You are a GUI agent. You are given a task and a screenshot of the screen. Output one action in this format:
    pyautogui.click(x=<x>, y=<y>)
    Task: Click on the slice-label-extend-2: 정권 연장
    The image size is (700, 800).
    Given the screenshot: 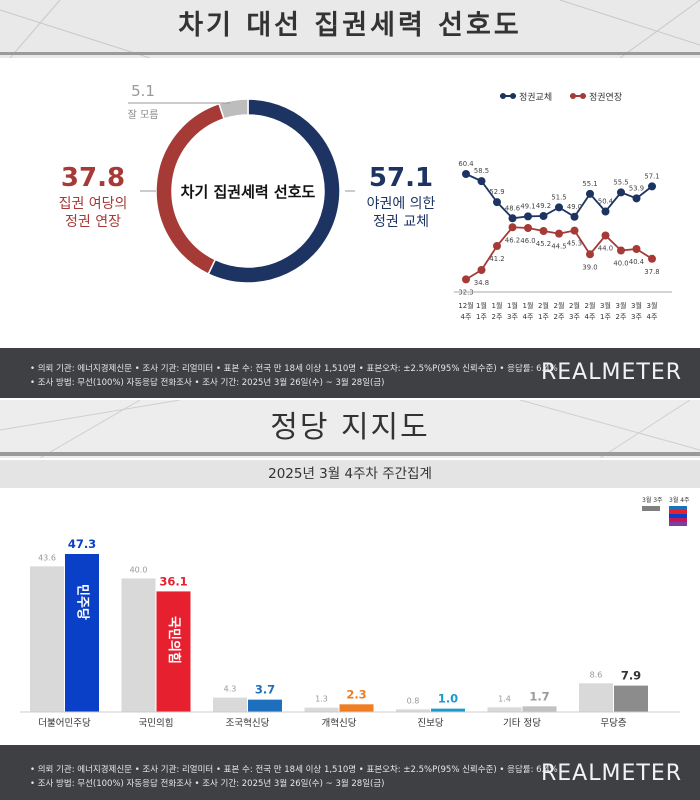 What is the action you would take?
    pyautogui.click(x=93, y=222)
    